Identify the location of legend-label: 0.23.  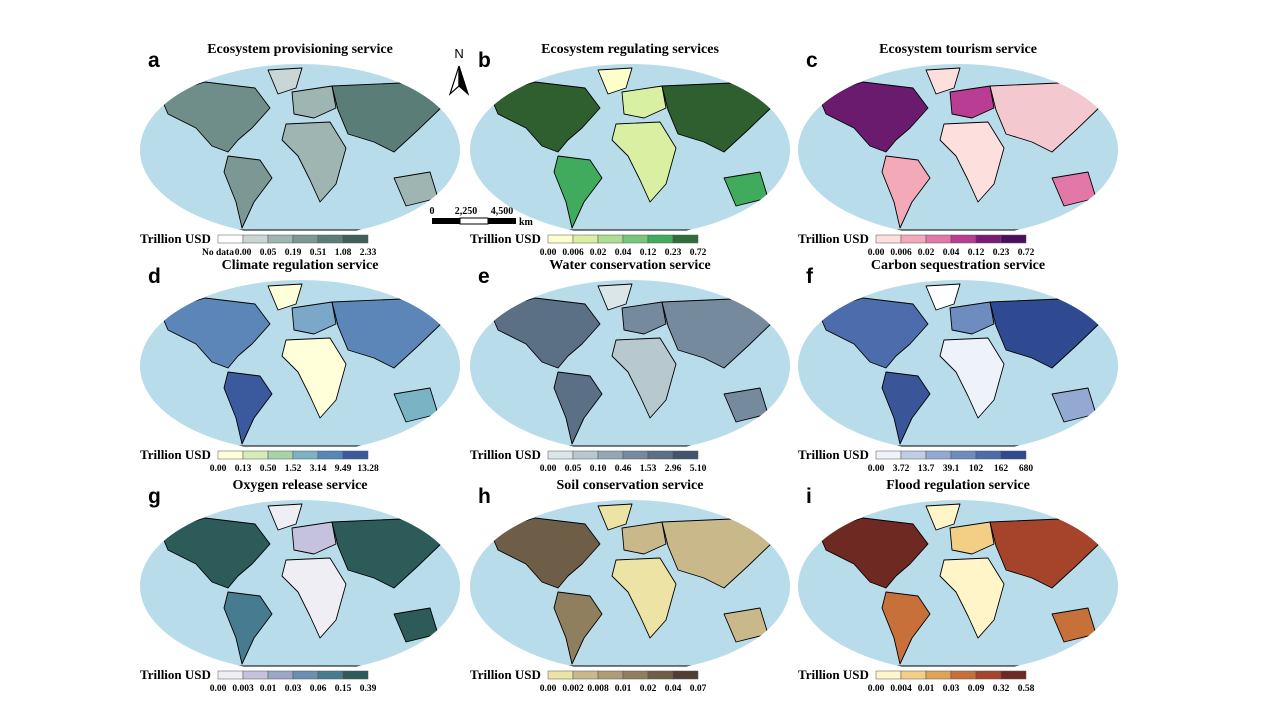
(1001, 253).